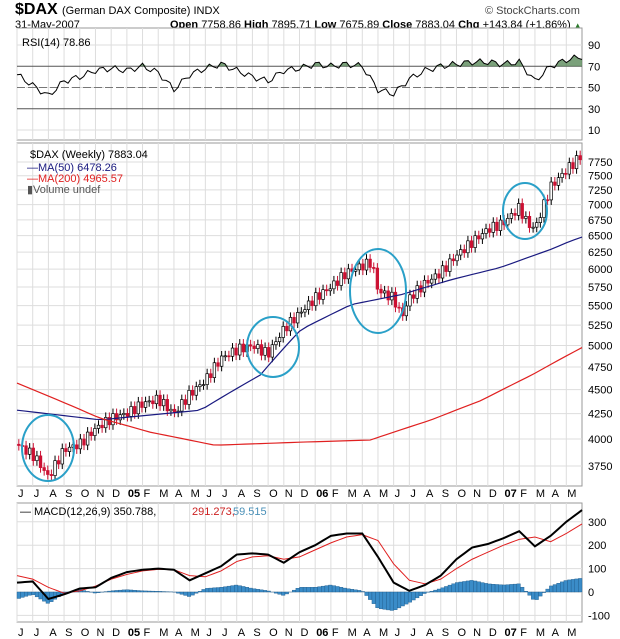 This screenshot has width=620, height=639. What do you see at coordinates (600, 270) in the screenshot?
I see `price-tick-label: 6000` at bounding box center [600, 270].